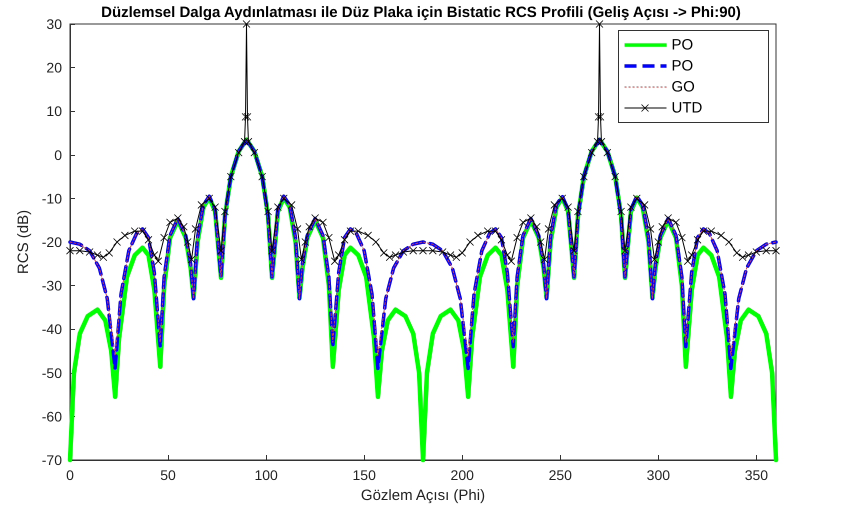 Image resolution: width=842 pixels, height=516 pixels. What do you see at coordinates (560, 475) in the screenshot?
I see `x-tick-label: 250` at bounding box center [560, 475].